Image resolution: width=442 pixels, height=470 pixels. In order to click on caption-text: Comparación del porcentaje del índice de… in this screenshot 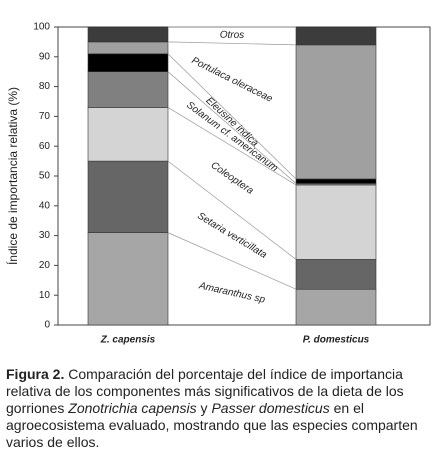, I will do `click(205, 391)`.